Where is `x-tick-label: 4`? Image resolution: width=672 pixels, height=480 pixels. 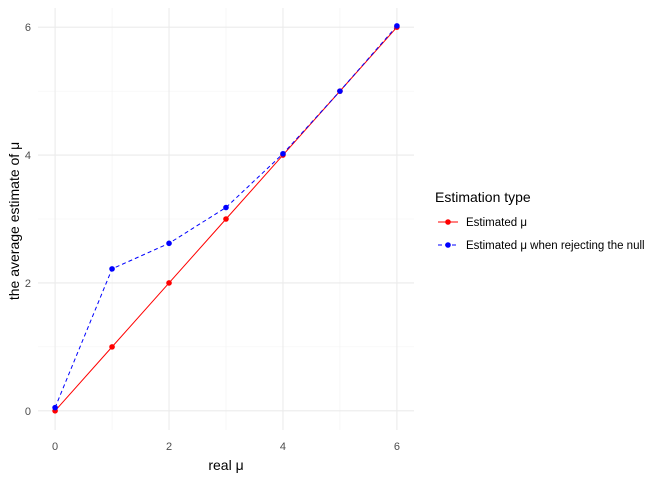
x-tick-label: 4 is located at coordinates (283, 447).